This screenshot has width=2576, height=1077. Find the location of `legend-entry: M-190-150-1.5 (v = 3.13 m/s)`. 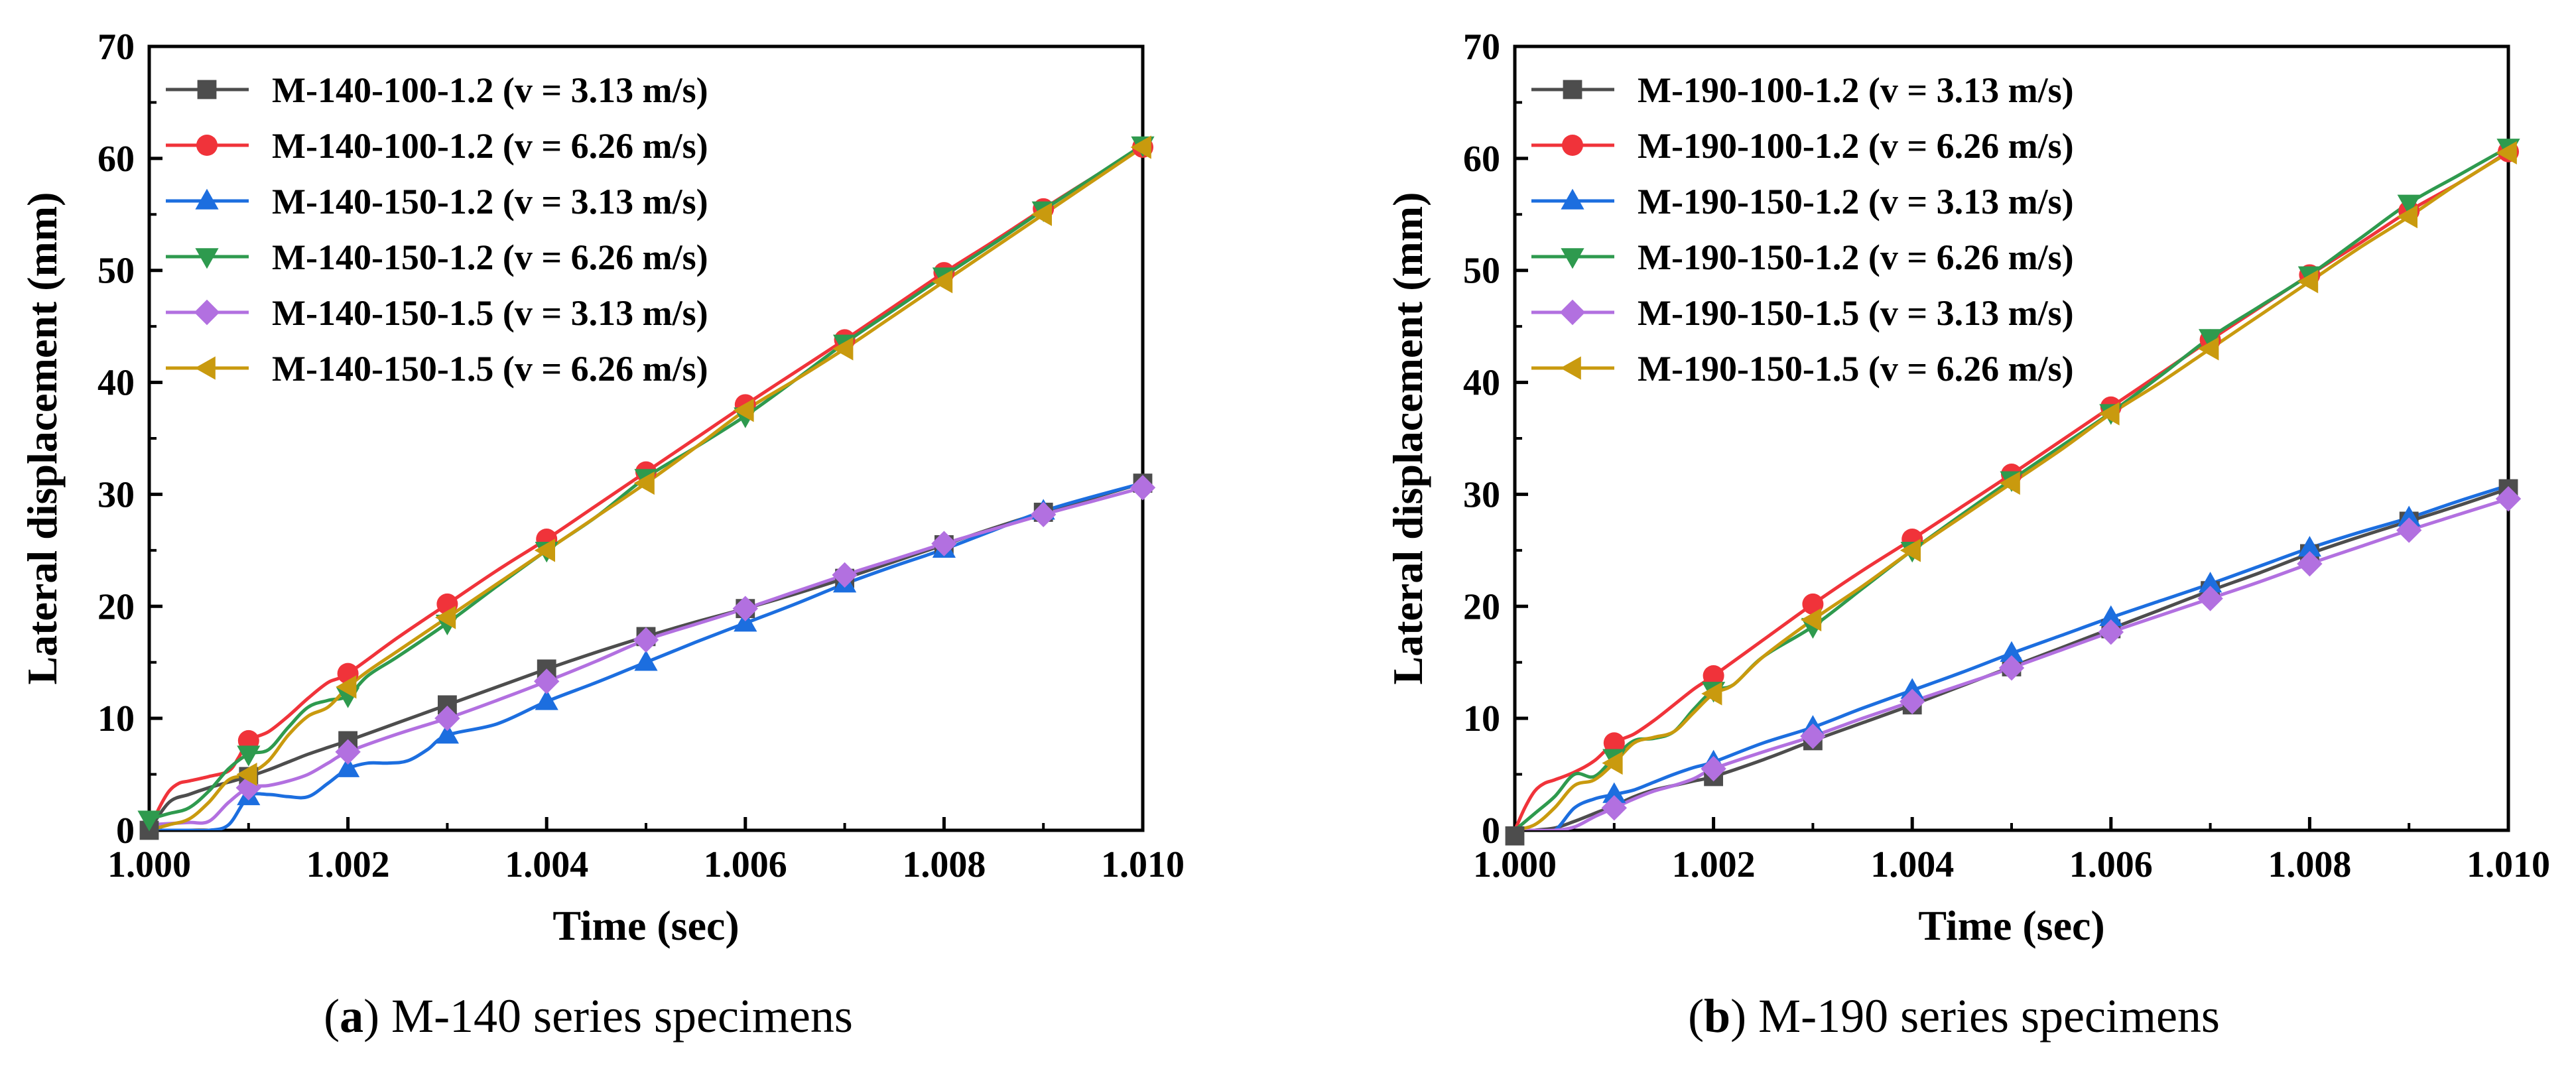

legend-entry: M-190-150-1.5 (v = 3.13 m/s) is located at coordinates (1856, 313).